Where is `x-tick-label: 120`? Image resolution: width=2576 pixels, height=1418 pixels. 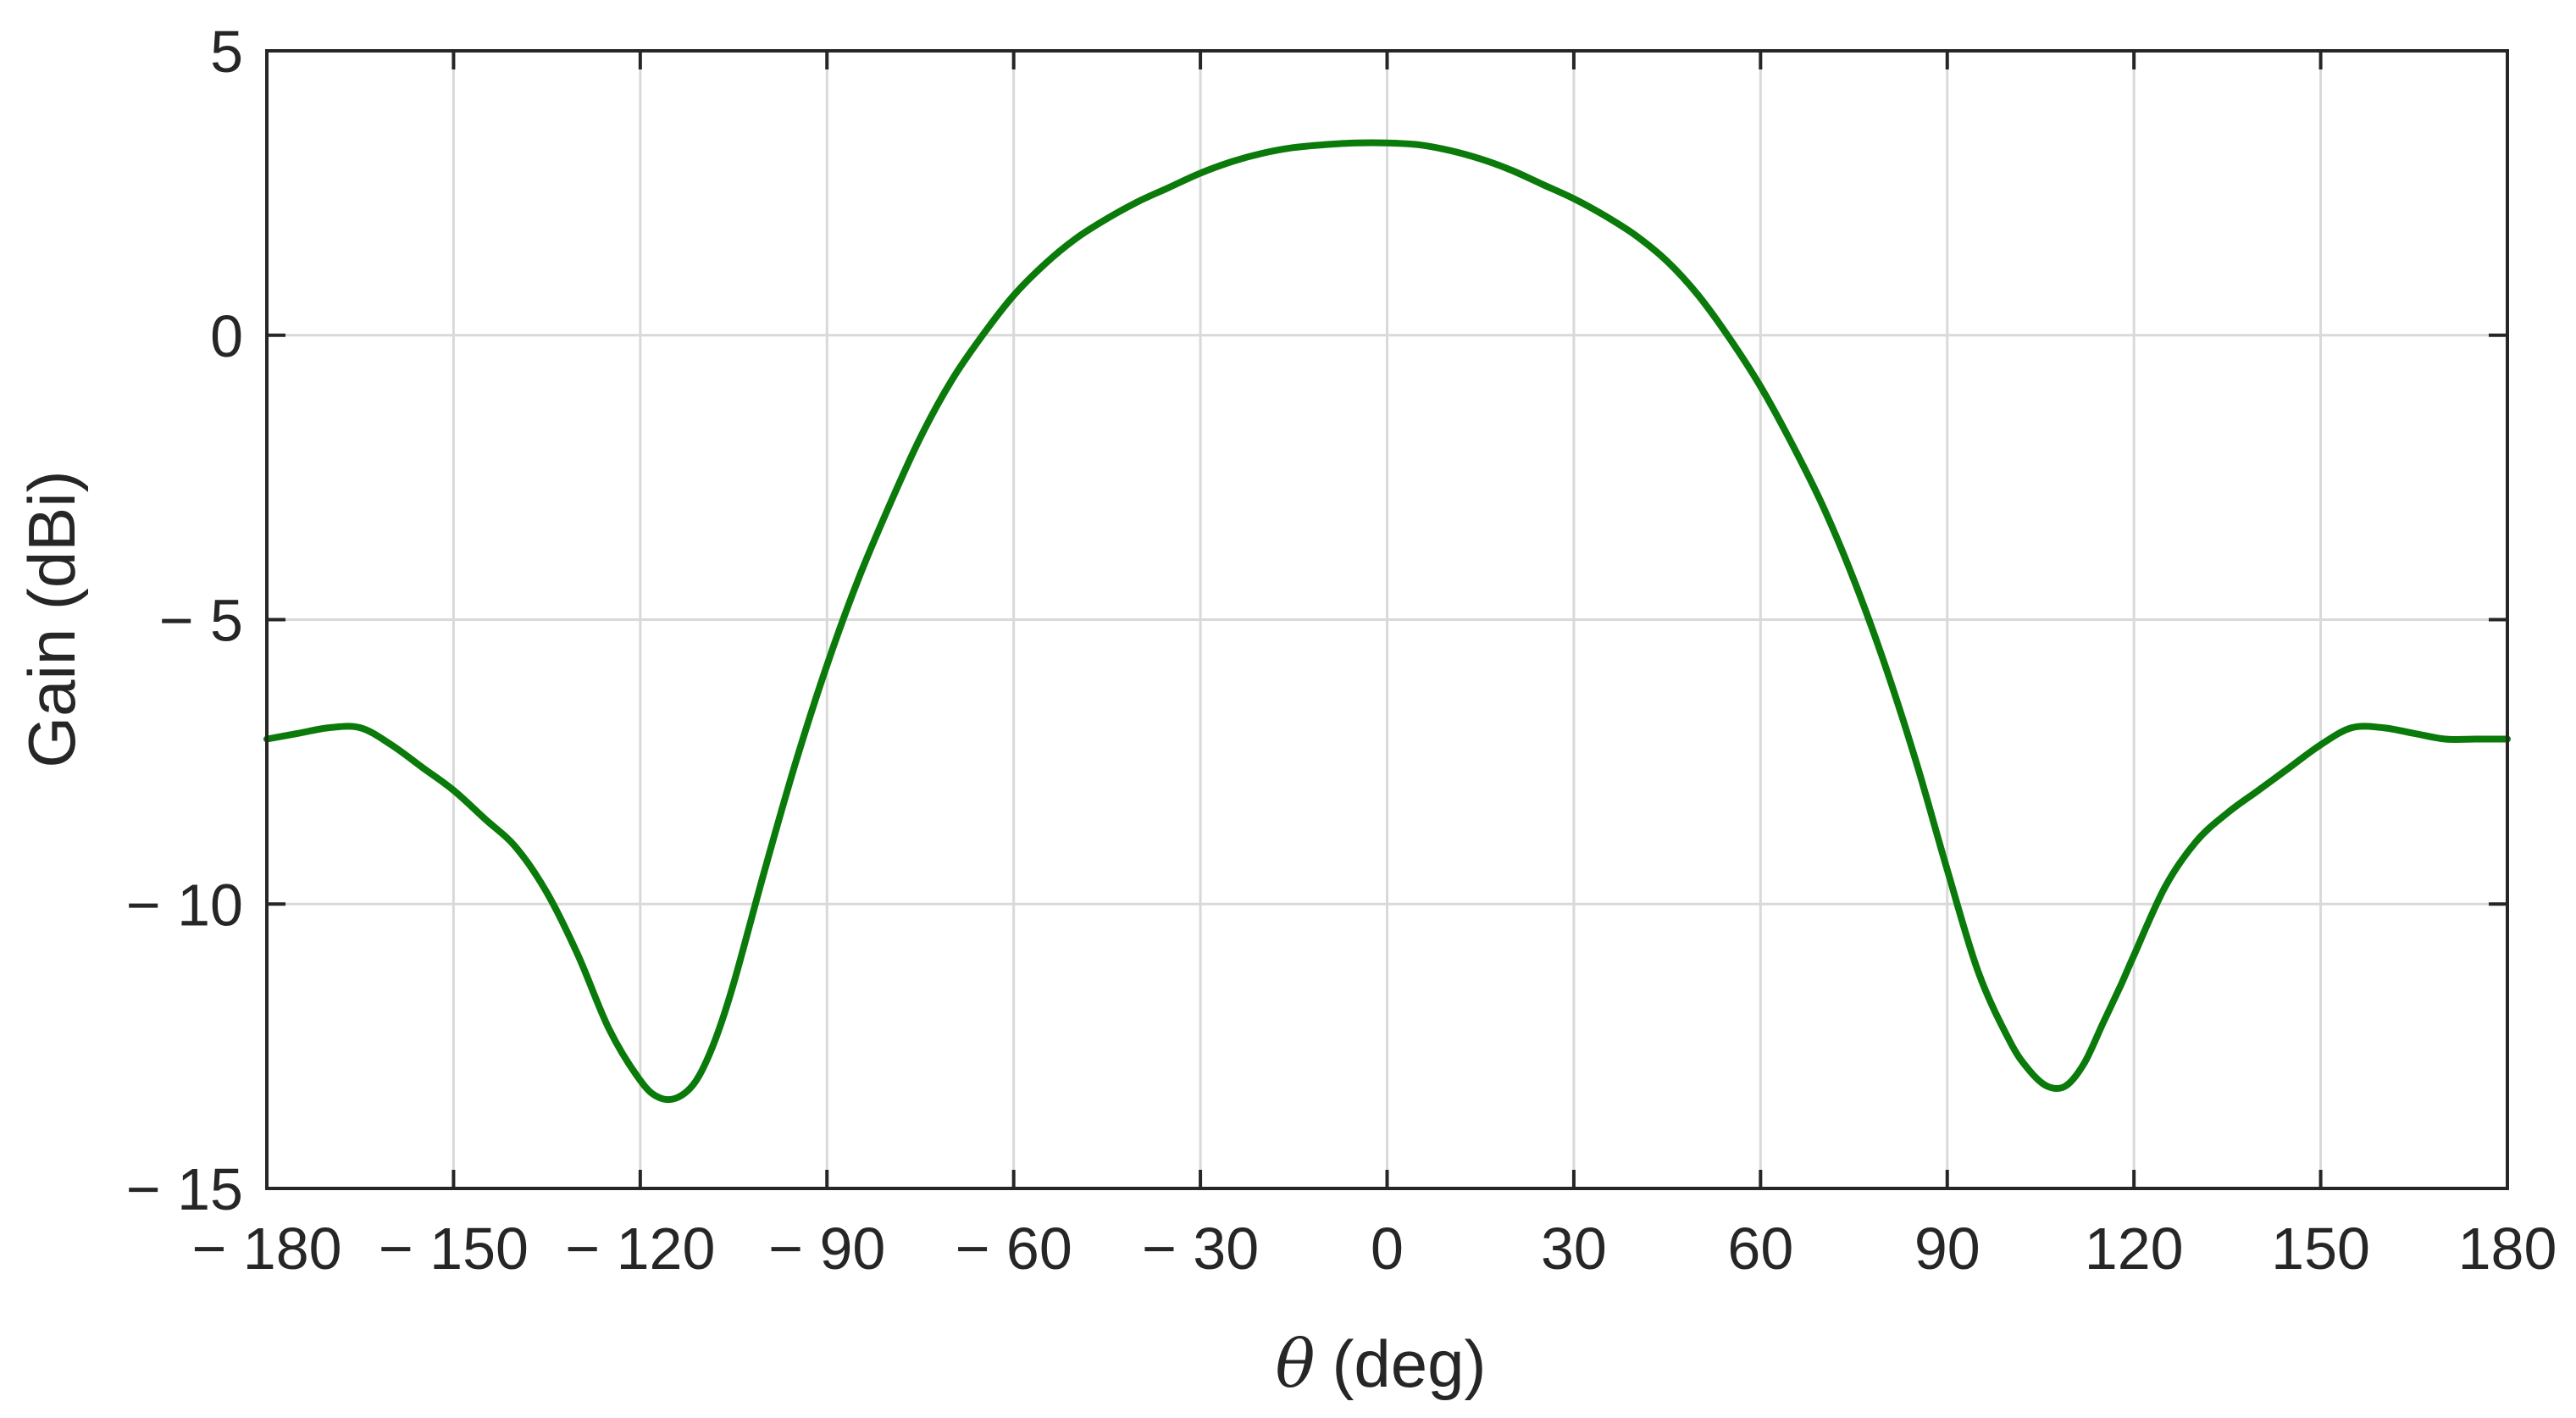
x-tick-label: 120 is located at coordinates (2134, 1249).